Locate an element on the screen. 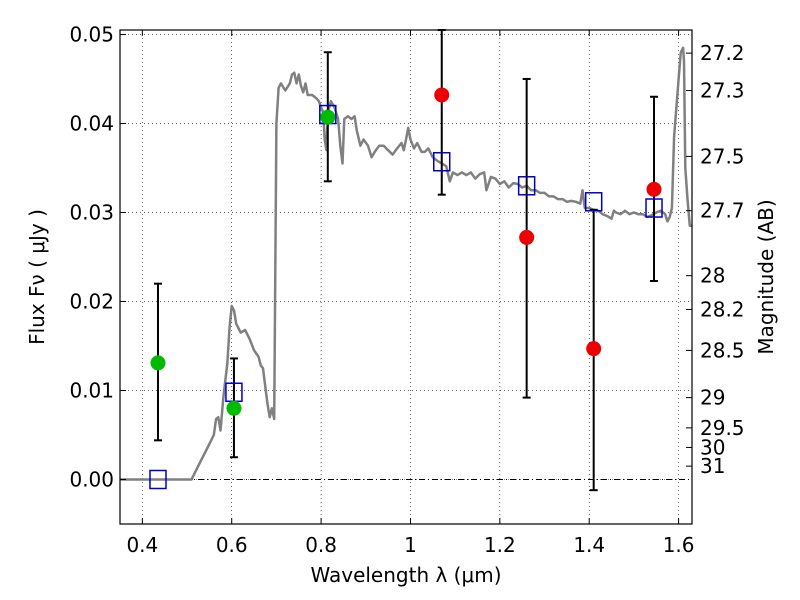 The image size is (800, 600). x-tick-label: 0.6 is located at coordinates (232, 545).